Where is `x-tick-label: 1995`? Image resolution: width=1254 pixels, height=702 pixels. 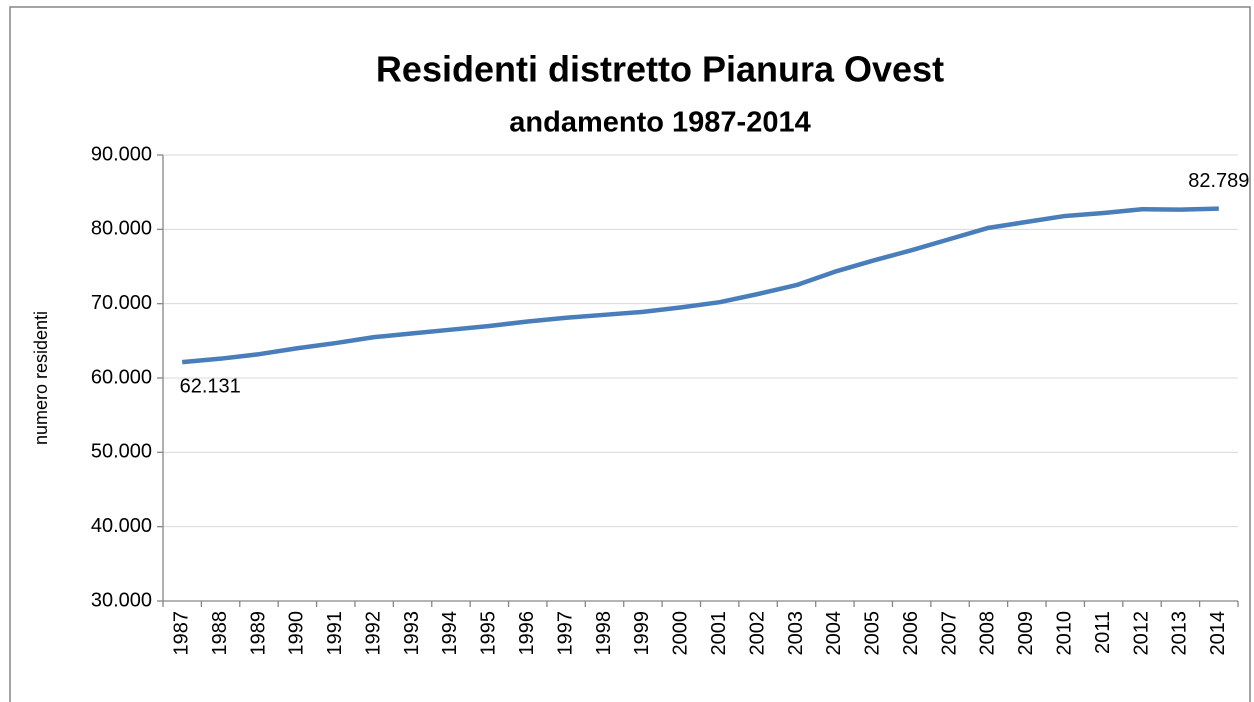 x-tick-label: 1995 is located at coordinates (489, 633).